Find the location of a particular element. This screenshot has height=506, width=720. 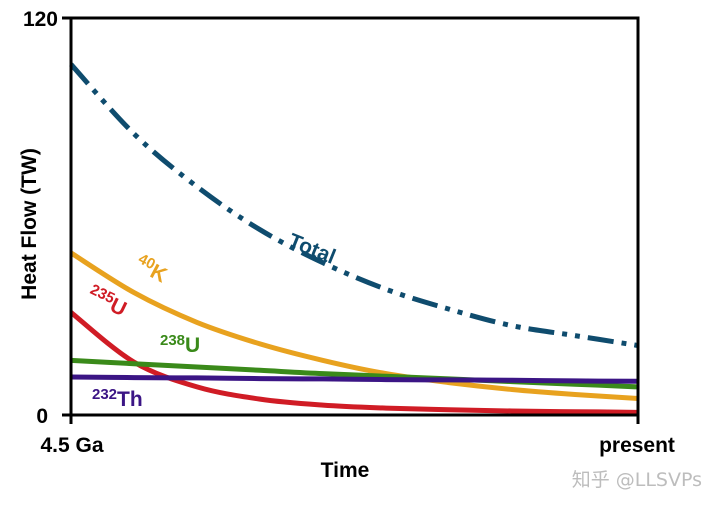

x-tick-label-right: present is located at coordinates (637, 445).